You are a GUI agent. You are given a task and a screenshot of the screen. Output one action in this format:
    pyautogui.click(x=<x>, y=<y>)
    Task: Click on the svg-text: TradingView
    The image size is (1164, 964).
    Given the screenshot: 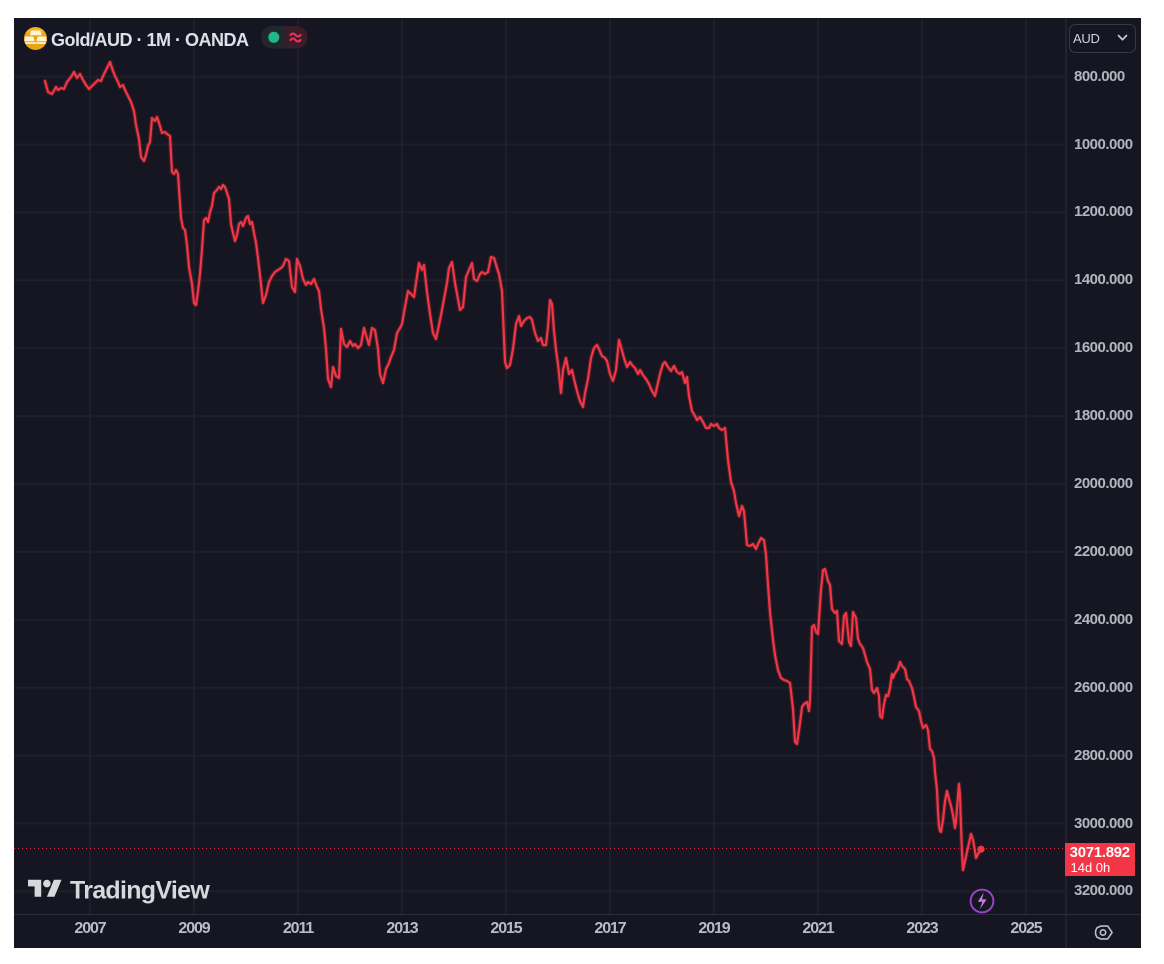 What is the action you would take?
    pyautogui.click(x=140, y=891)
    